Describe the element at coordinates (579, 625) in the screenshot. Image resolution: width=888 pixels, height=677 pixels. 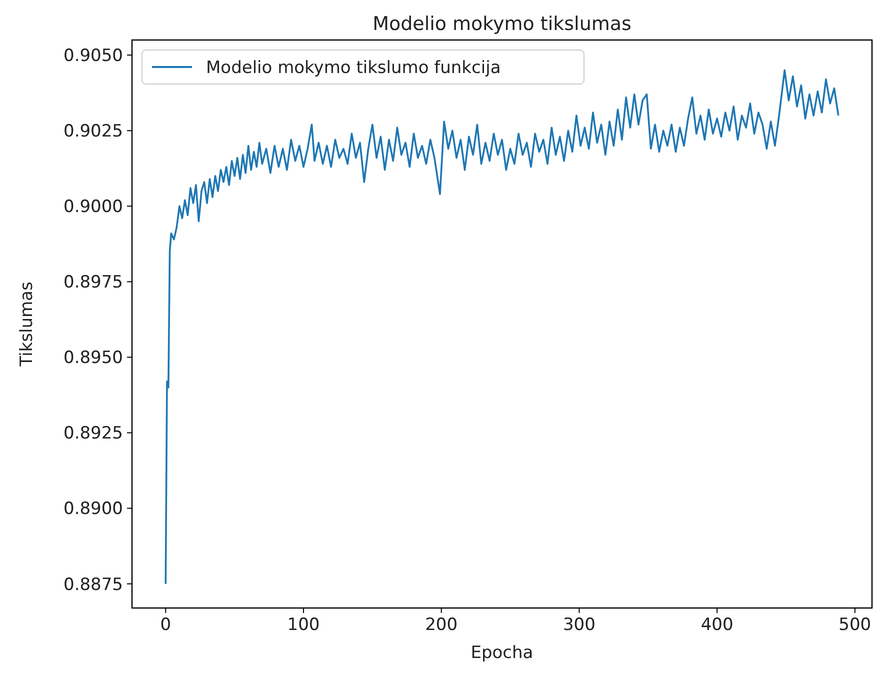
I see `x-tick-label: 300` at that location.